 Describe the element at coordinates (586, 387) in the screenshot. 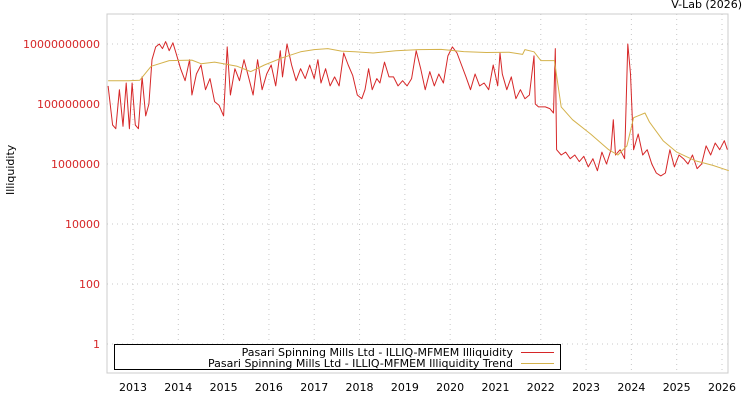

I see `x-tick-label: 2023` at that location.